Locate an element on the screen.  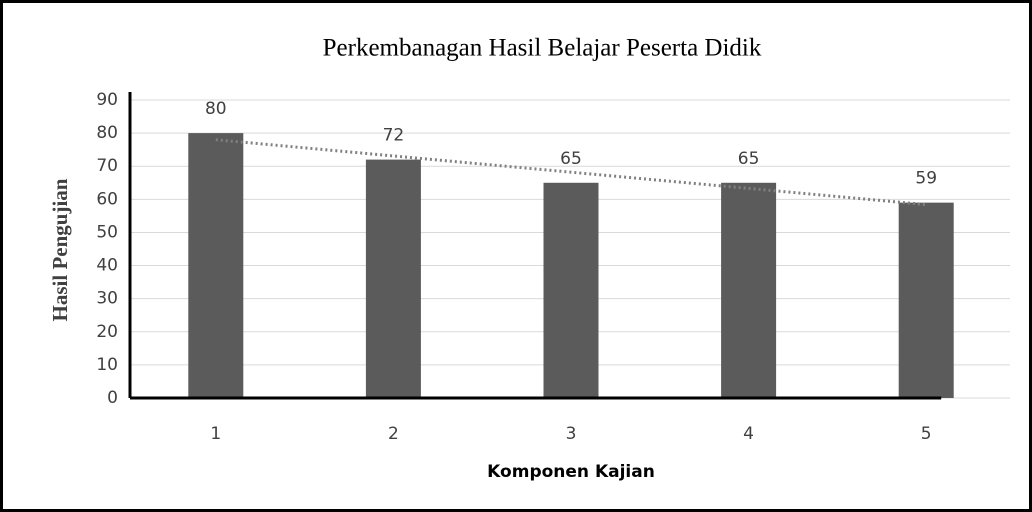
x-tick-label: 4 is located at coordinates (748, 434).